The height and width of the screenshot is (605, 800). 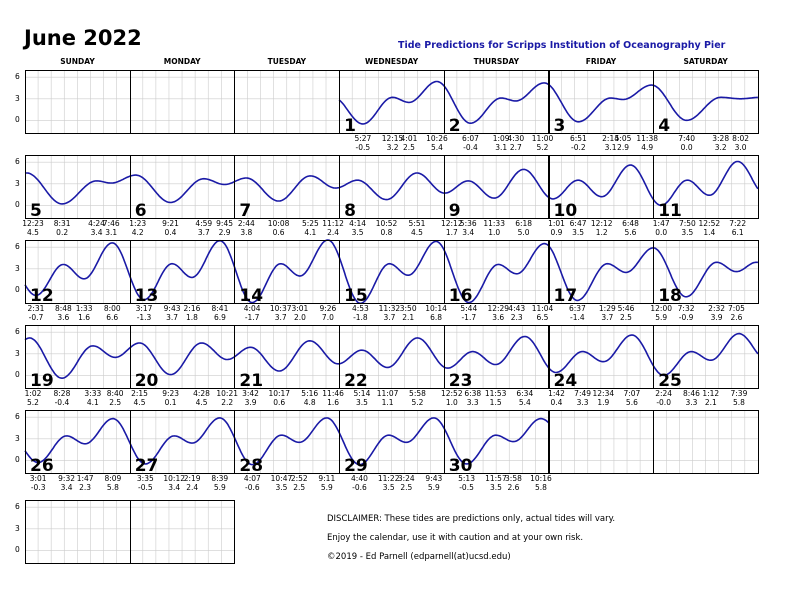 I want to click on tide-entry: 3:42 3.9, so click(x=250, y=398).